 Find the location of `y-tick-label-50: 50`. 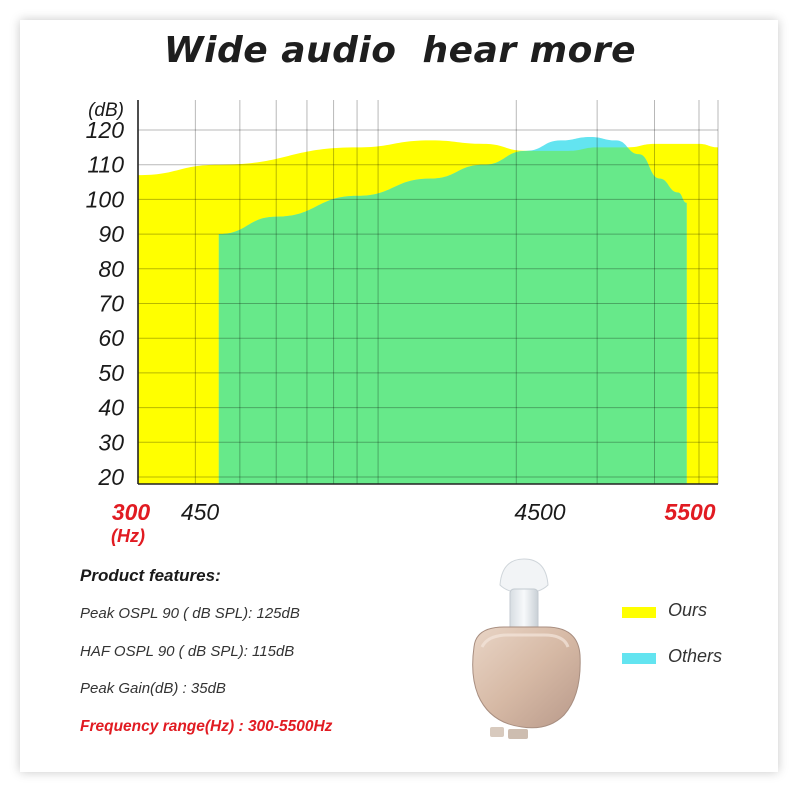

y-tick-label-50: 50 is located at coordinates (111, 373).